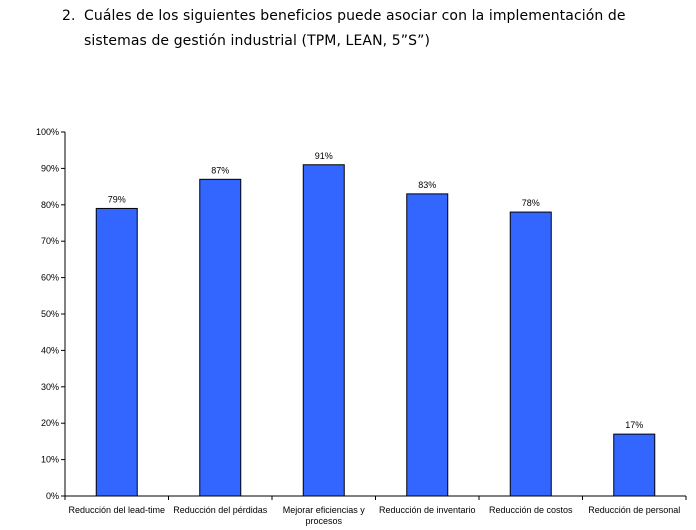 Image resolution: width=696 pixels, height=530 pixels. Describe the element at coordinates (634, 510) in the screenshot. I see `category-label: Reducción de personal` at that location.